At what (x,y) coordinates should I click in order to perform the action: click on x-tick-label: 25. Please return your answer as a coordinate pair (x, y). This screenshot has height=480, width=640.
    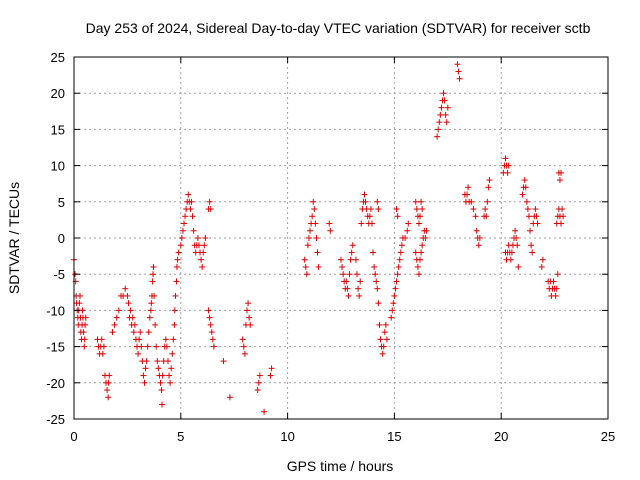
    Looking at the image, I should click on (608, 436).